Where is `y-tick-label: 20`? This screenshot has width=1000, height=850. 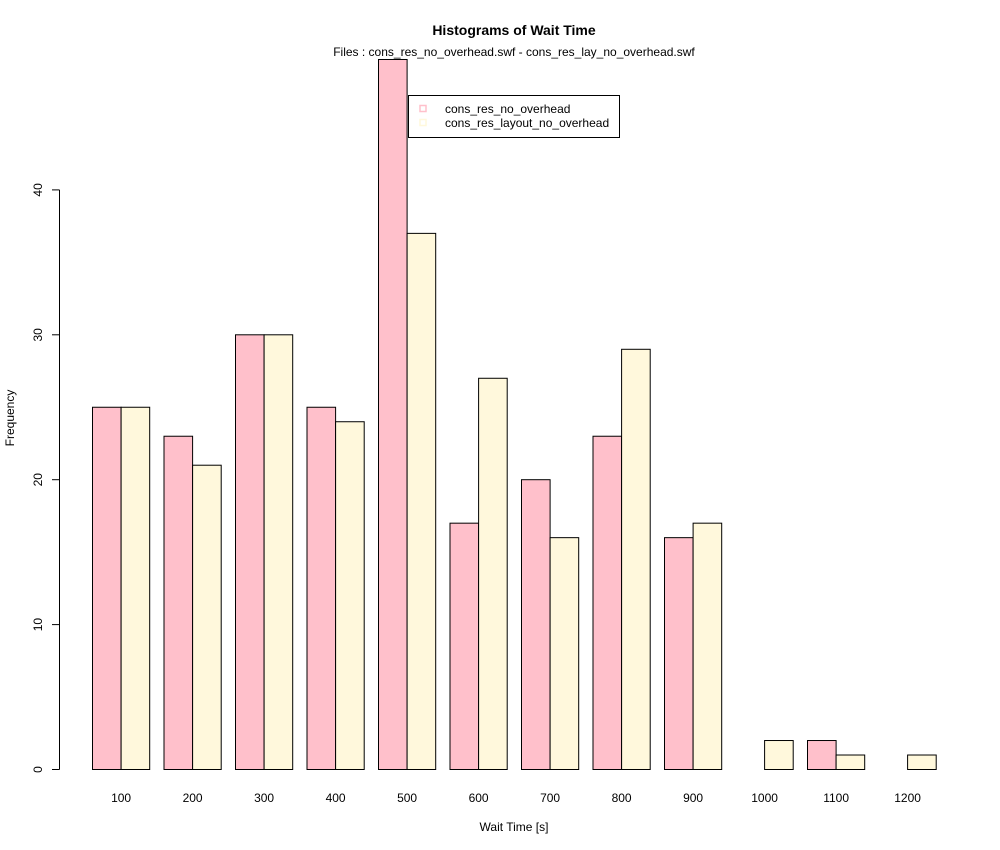 y-tick-label: 20 is located at coordinates (38, 480).